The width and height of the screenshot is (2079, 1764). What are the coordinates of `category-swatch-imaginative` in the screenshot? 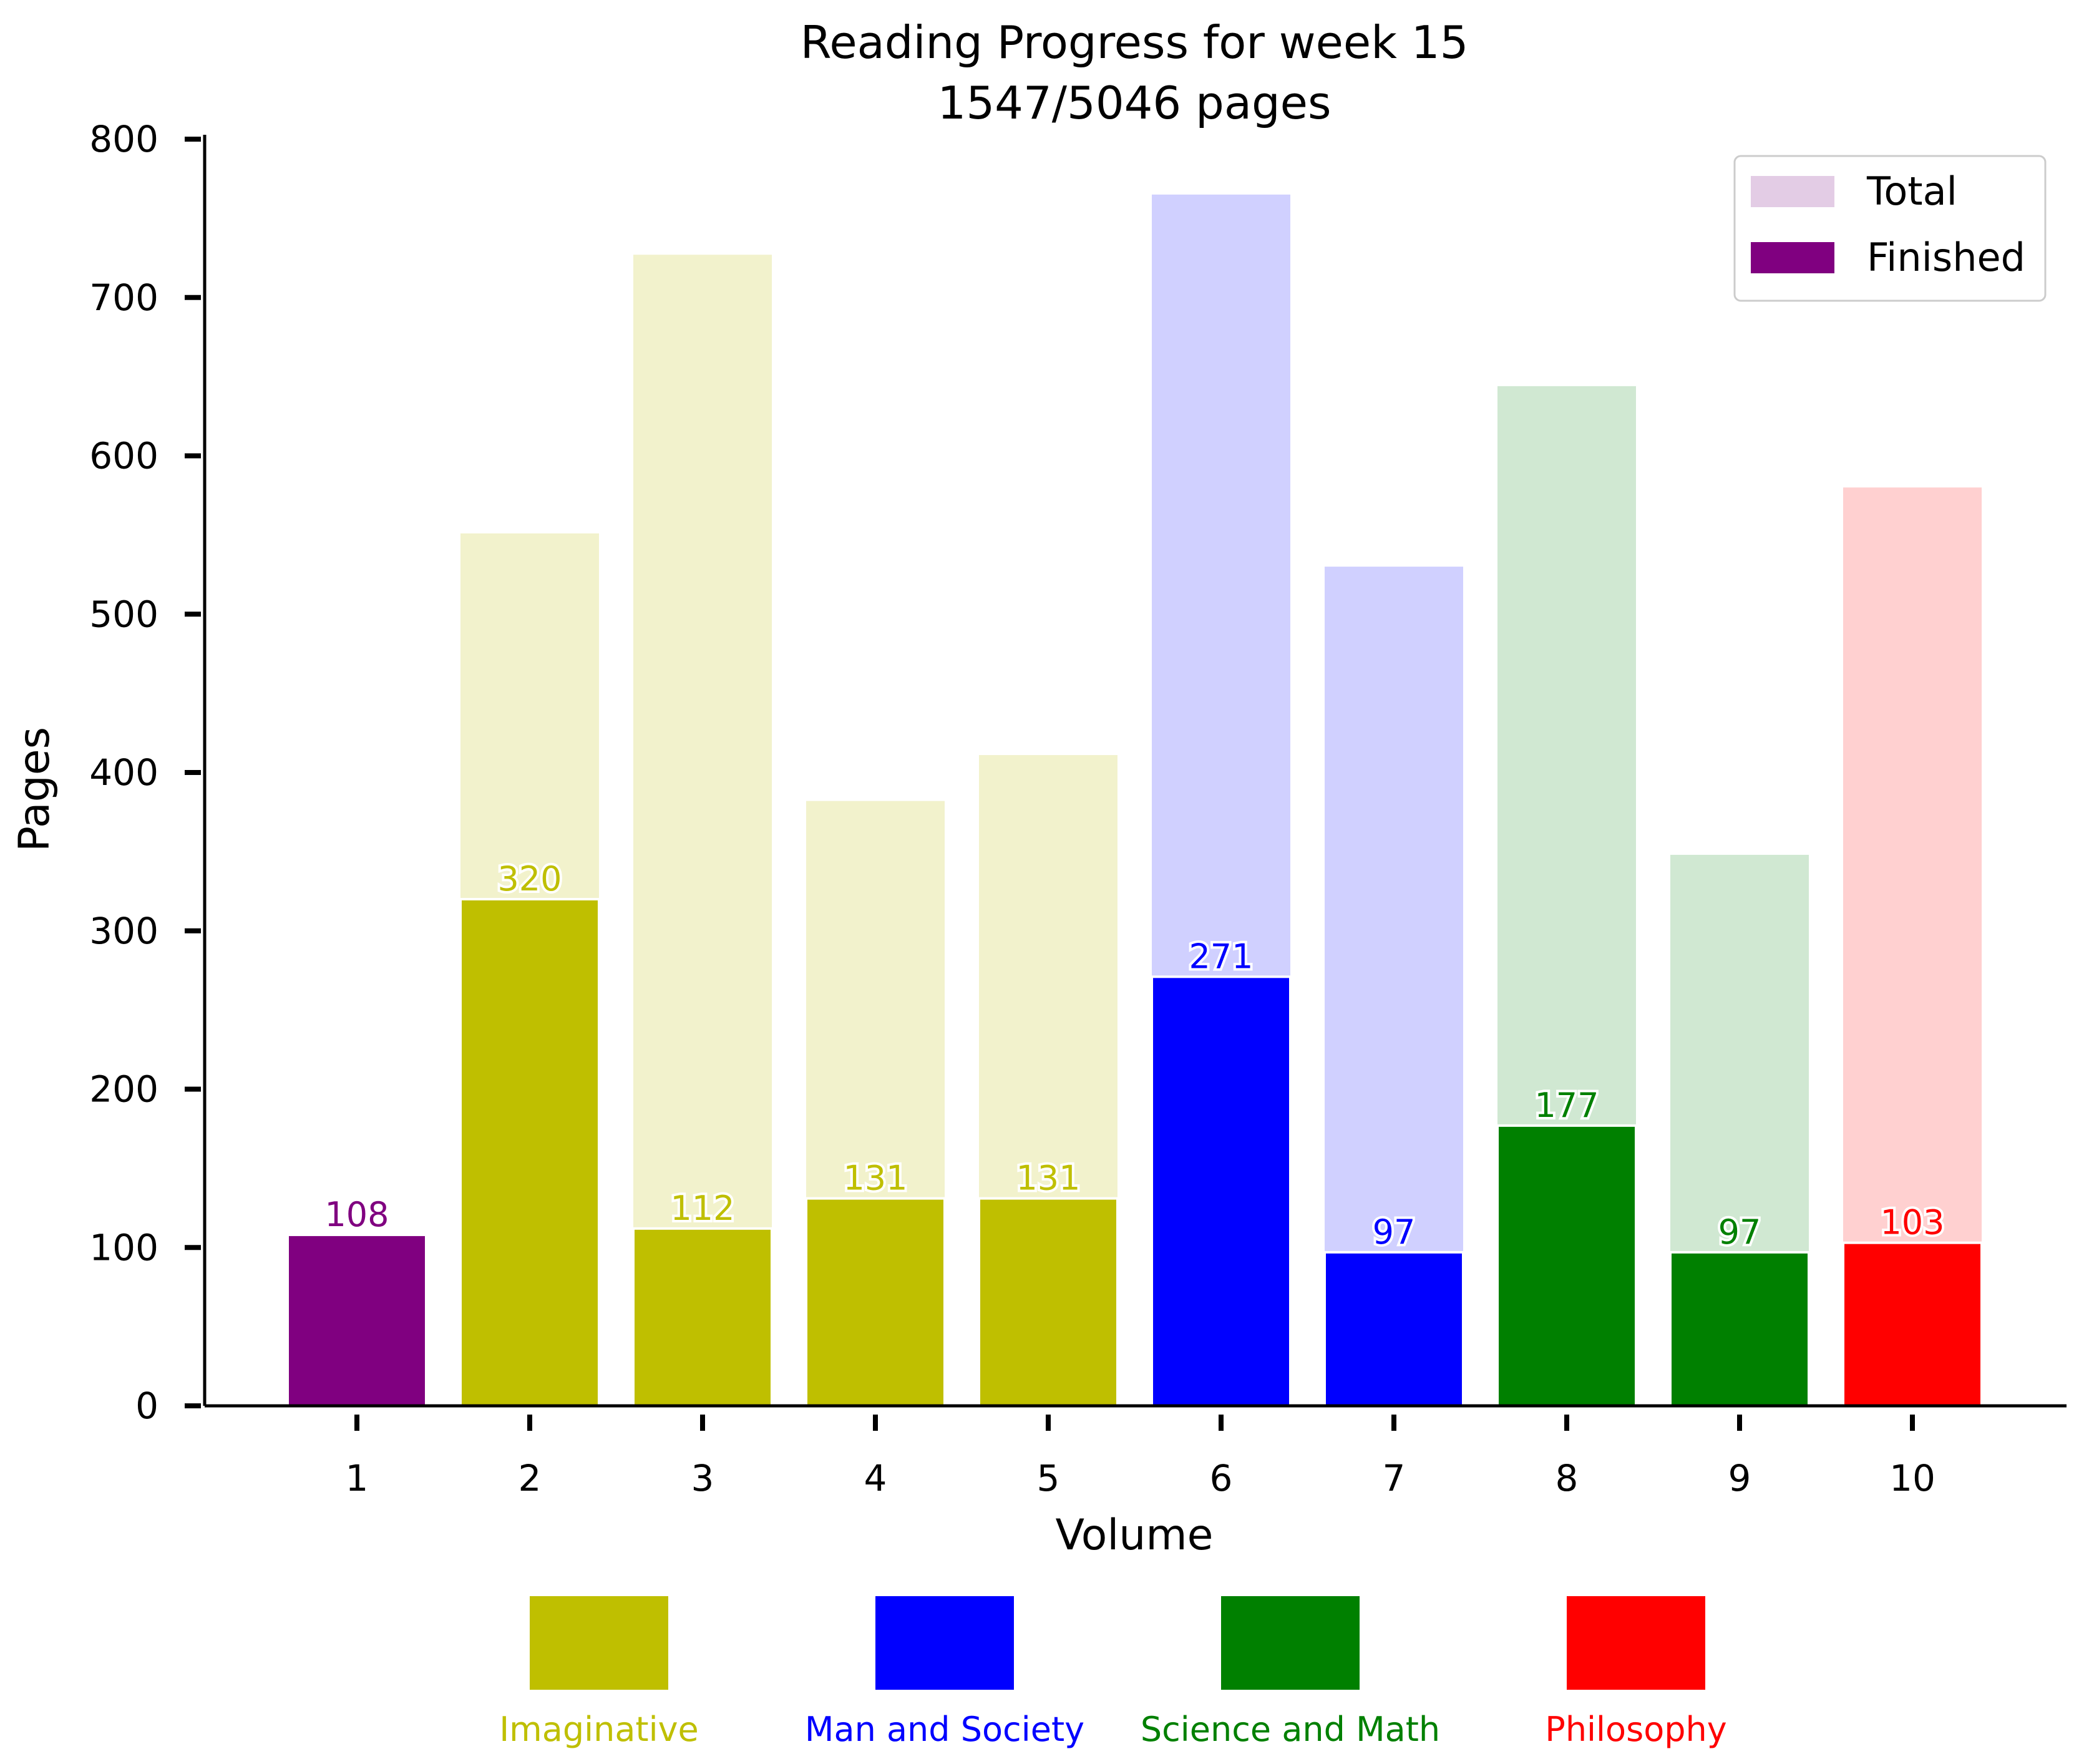 It's located at (599, 1643).